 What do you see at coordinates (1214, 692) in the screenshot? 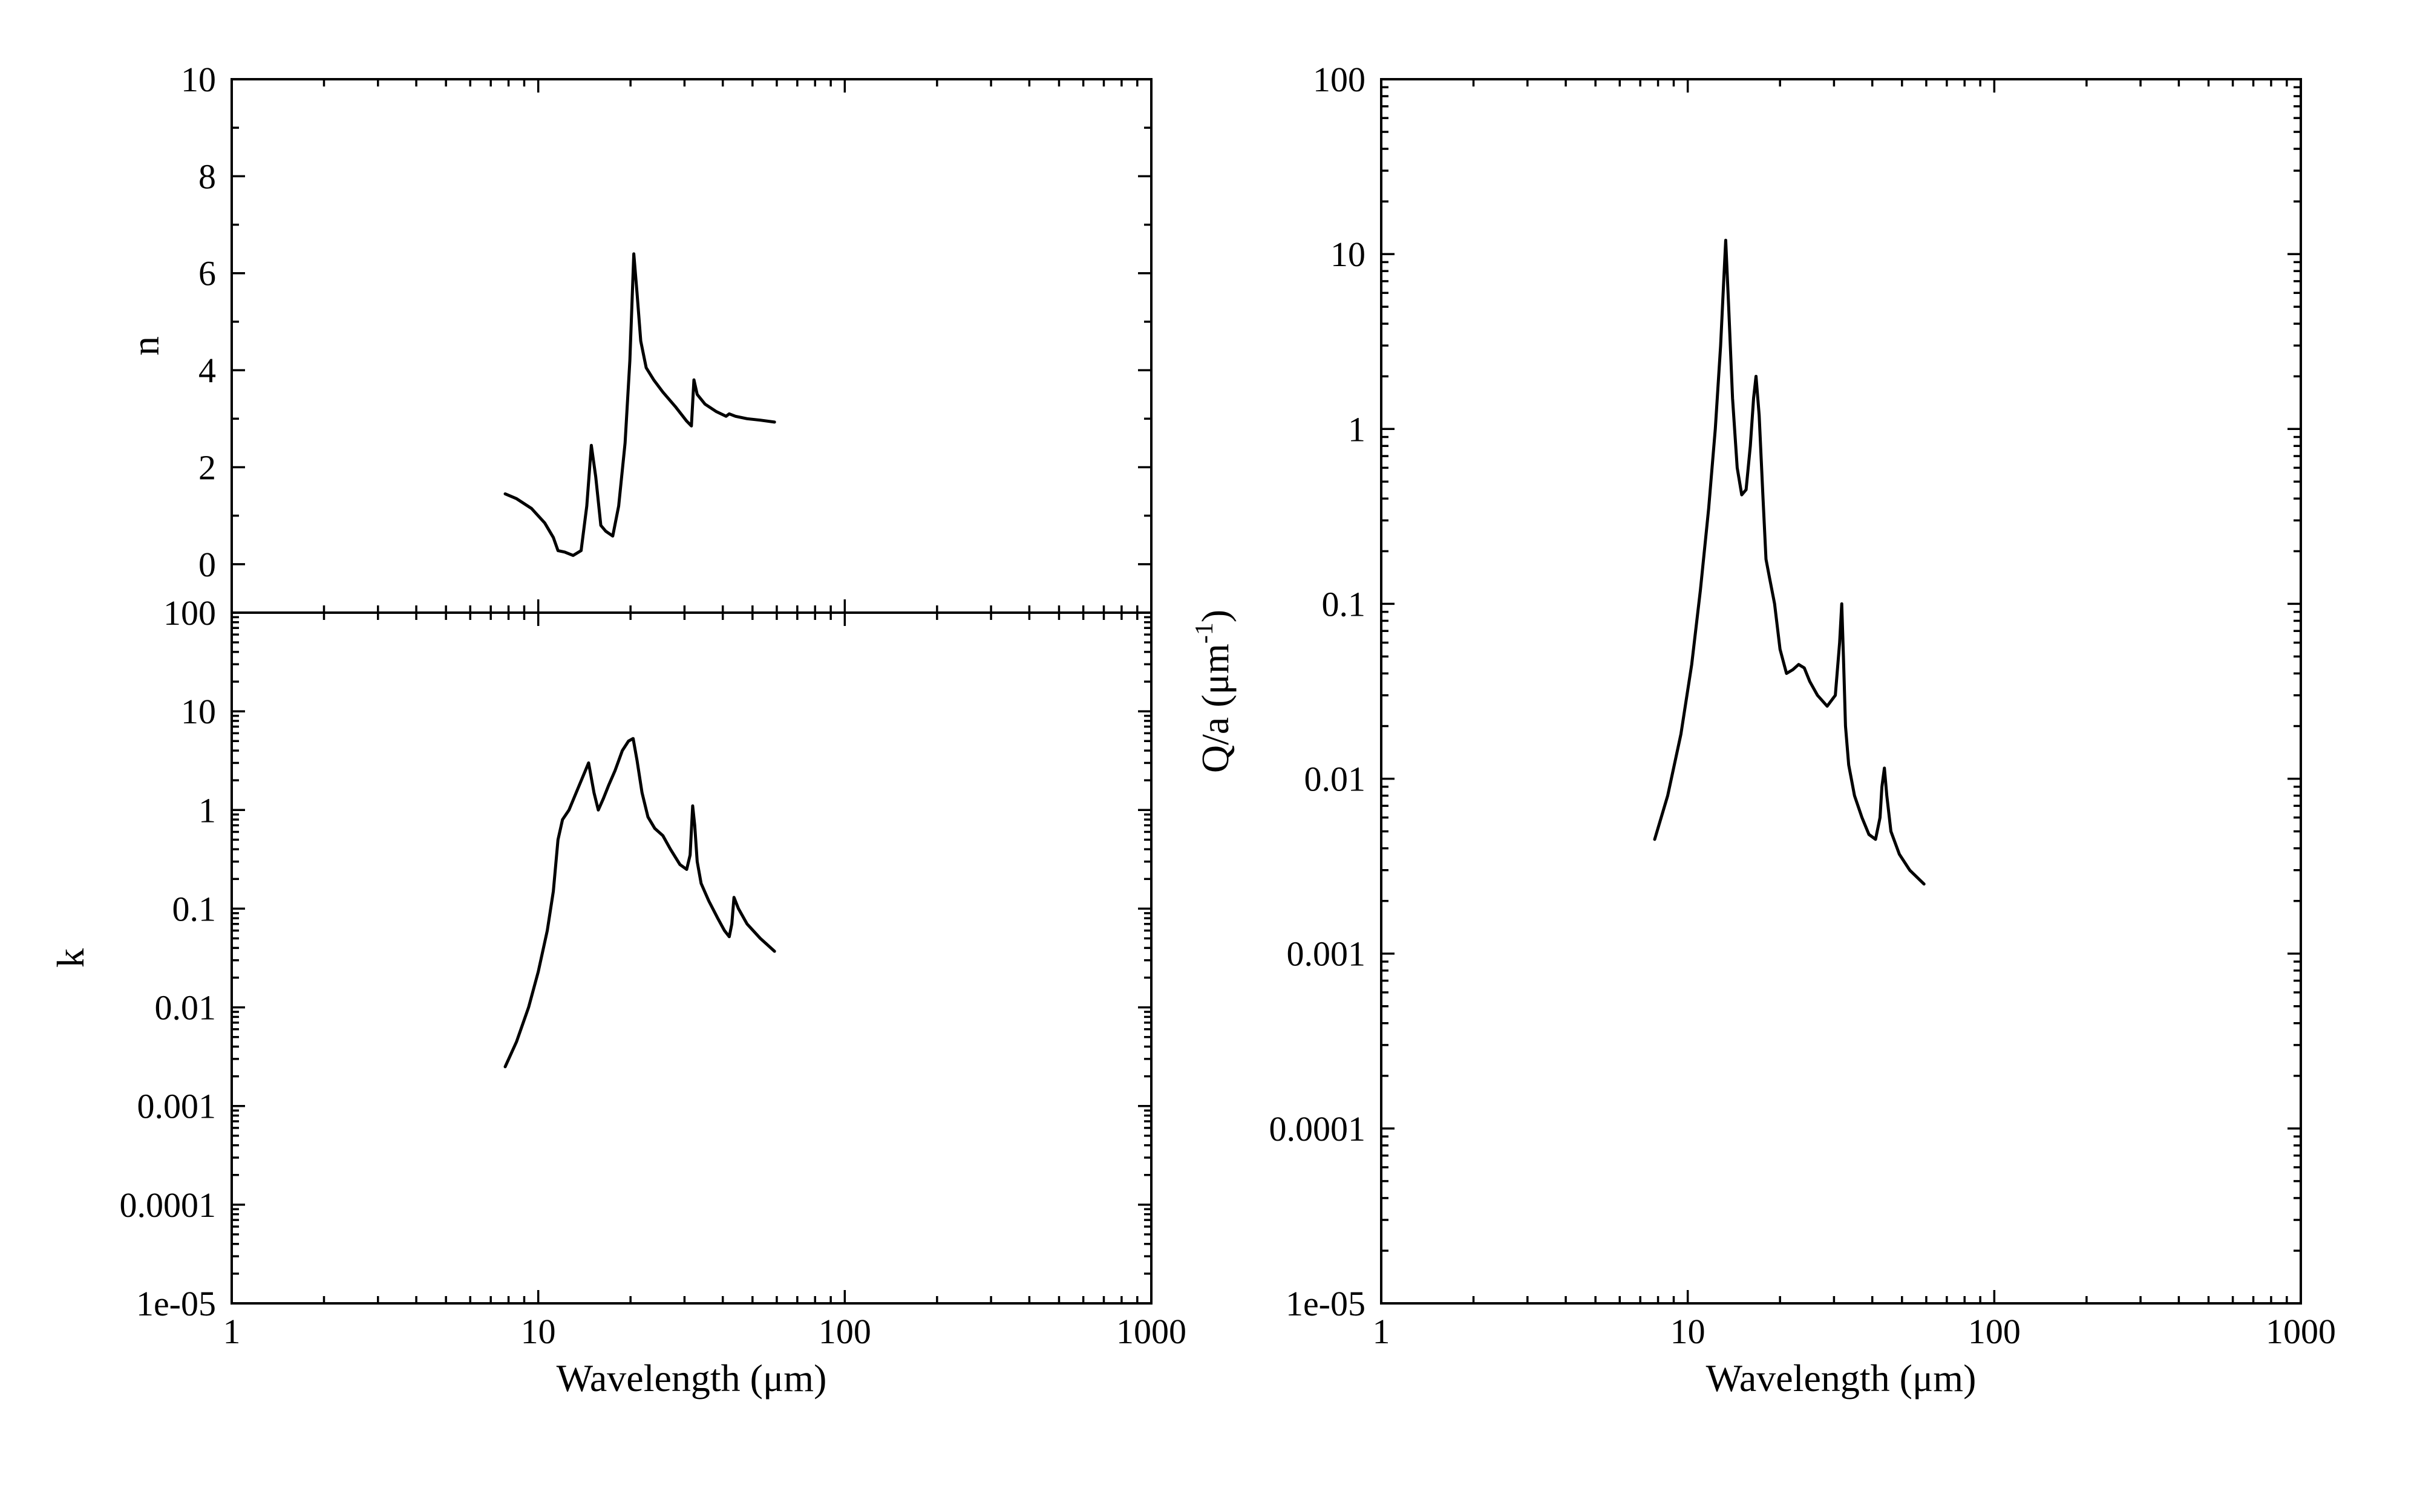
I see `y-axis-title-qa: Q/a (μm-1)` at bounding box center [1214, 692].